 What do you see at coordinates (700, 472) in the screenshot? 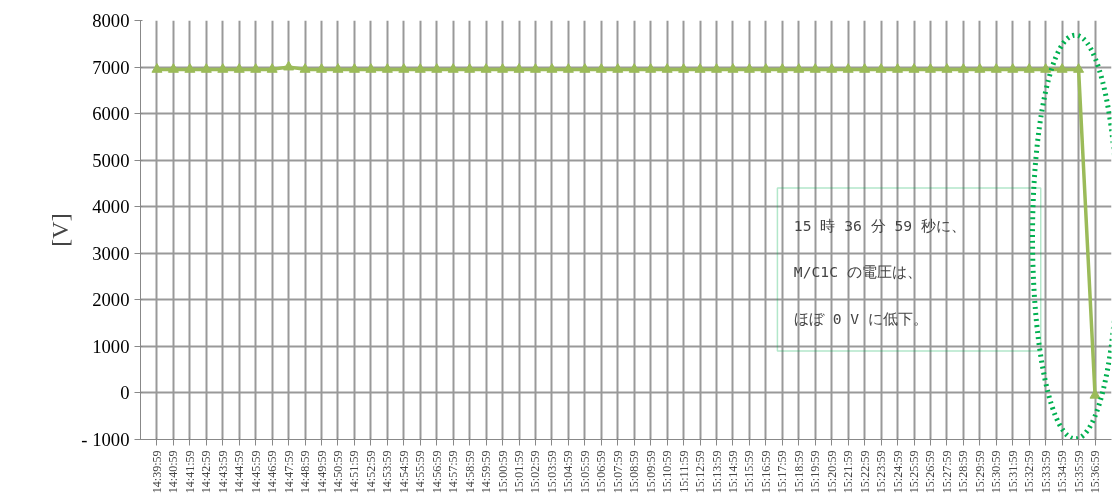
I see `x-tick-label: 15:12:59` at bounding box center [700, 472].